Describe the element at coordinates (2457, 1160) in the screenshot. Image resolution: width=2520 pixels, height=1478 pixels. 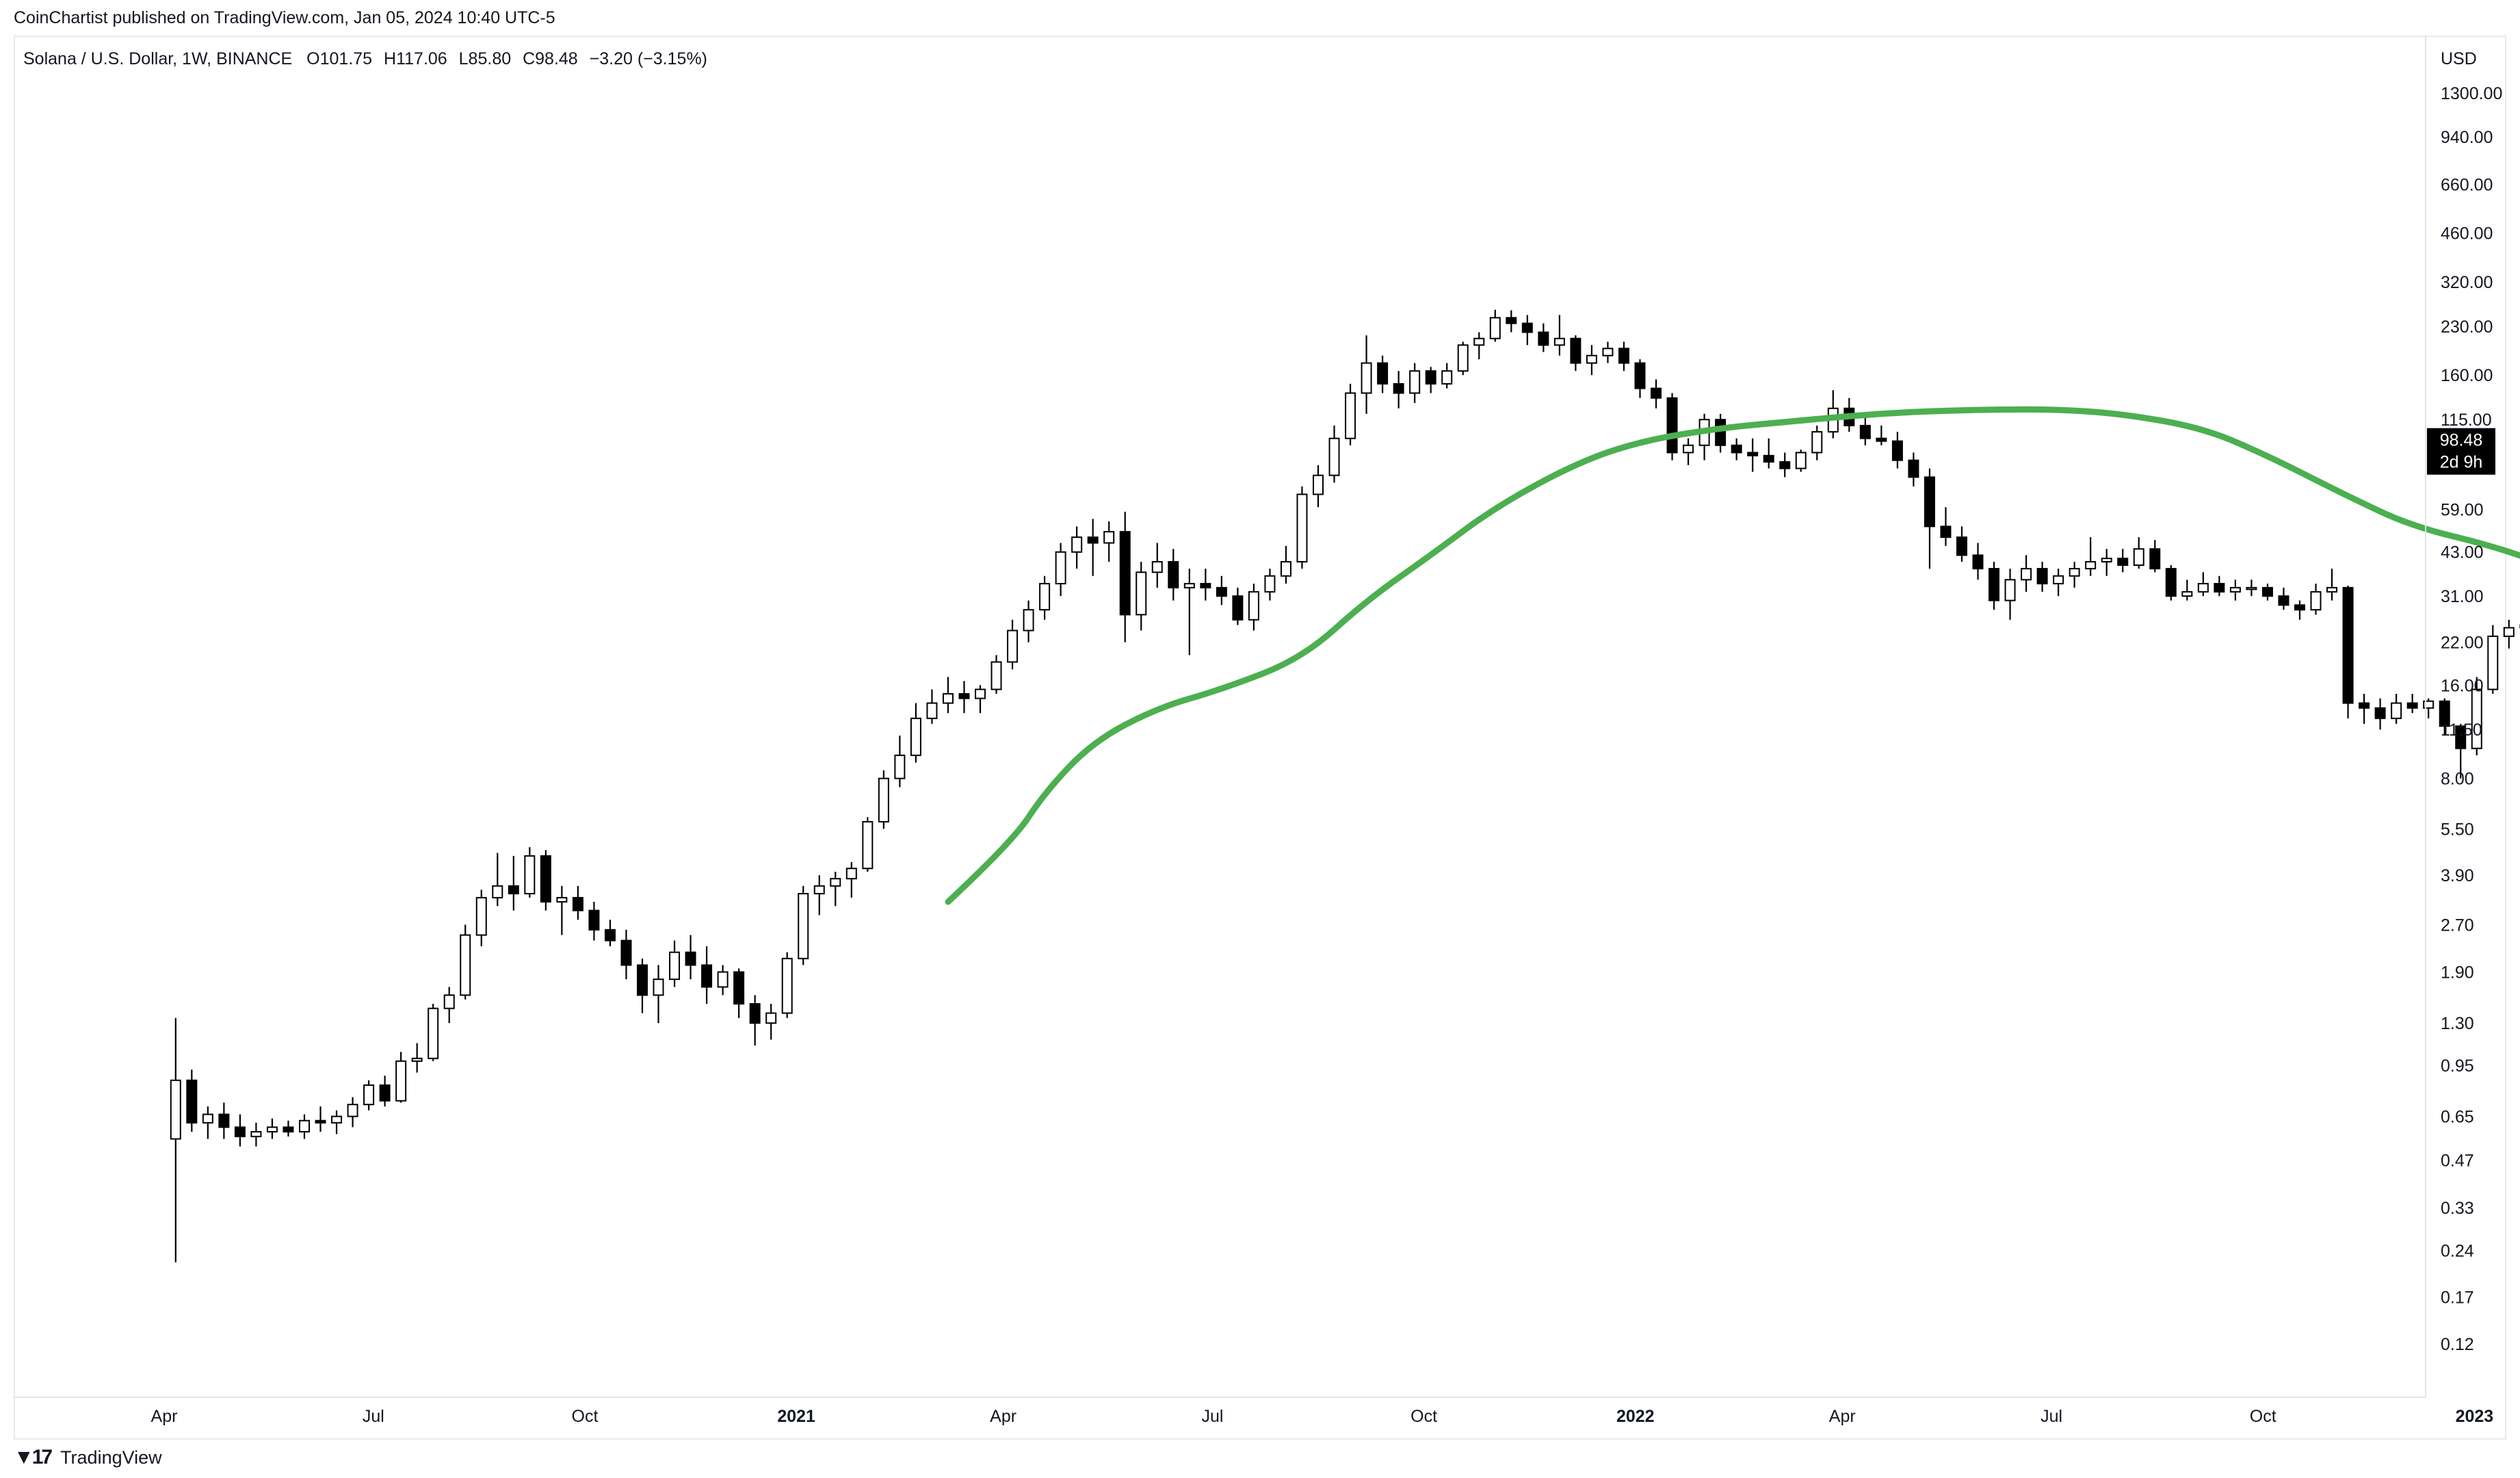
I see `y-tick-label: 0.47` at that location.